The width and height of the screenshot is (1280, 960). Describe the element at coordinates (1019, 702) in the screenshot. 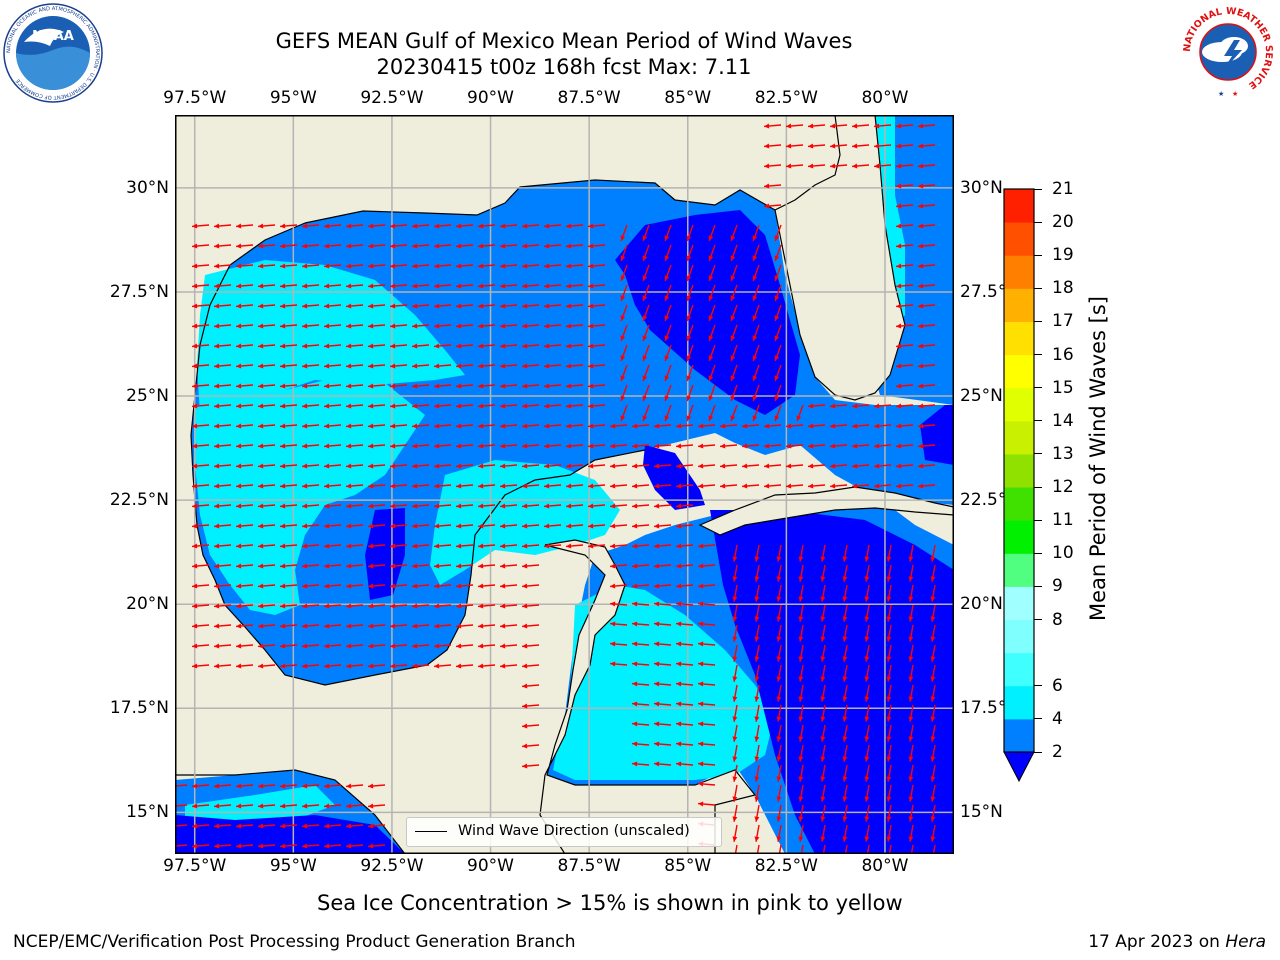

I see `colorbar-segment` at that location.